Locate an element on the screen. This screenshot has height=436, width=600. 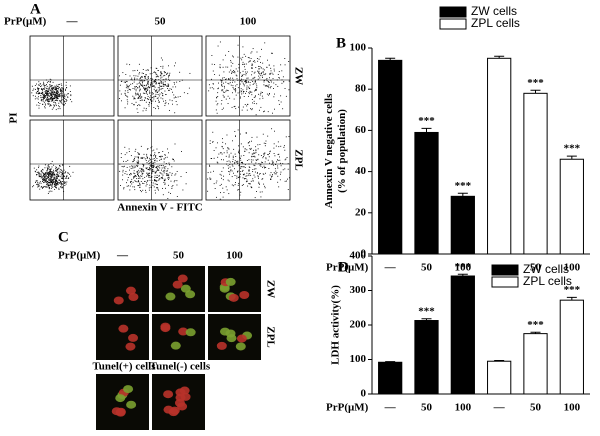
significance-label: *** is located at coordinates (463, 186).